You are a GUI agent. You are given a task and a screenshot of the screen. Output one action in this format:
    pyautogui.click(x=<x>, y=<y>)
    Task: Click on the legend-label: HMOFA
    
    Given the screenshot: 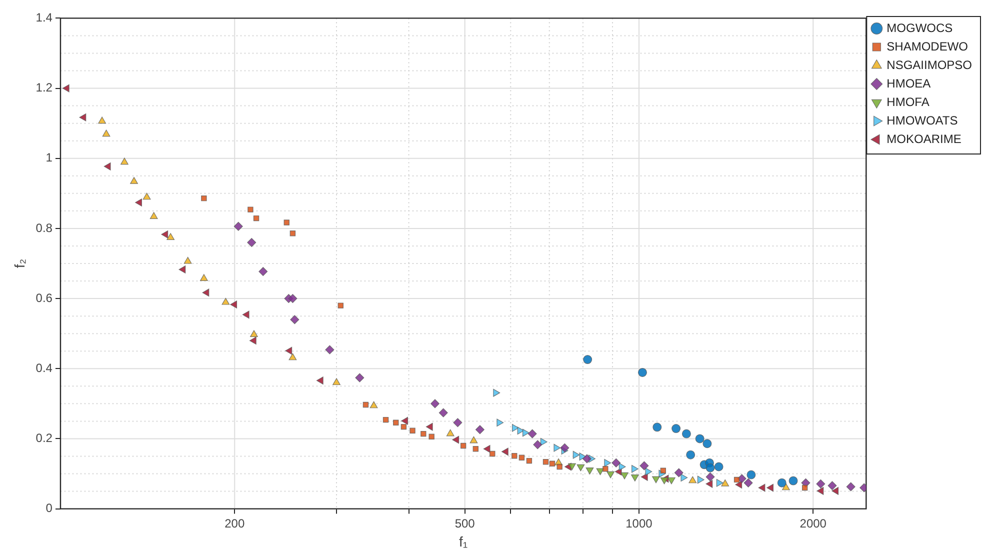 What is the action you would take?
    pyautogui.click(x=908, y=101)
    